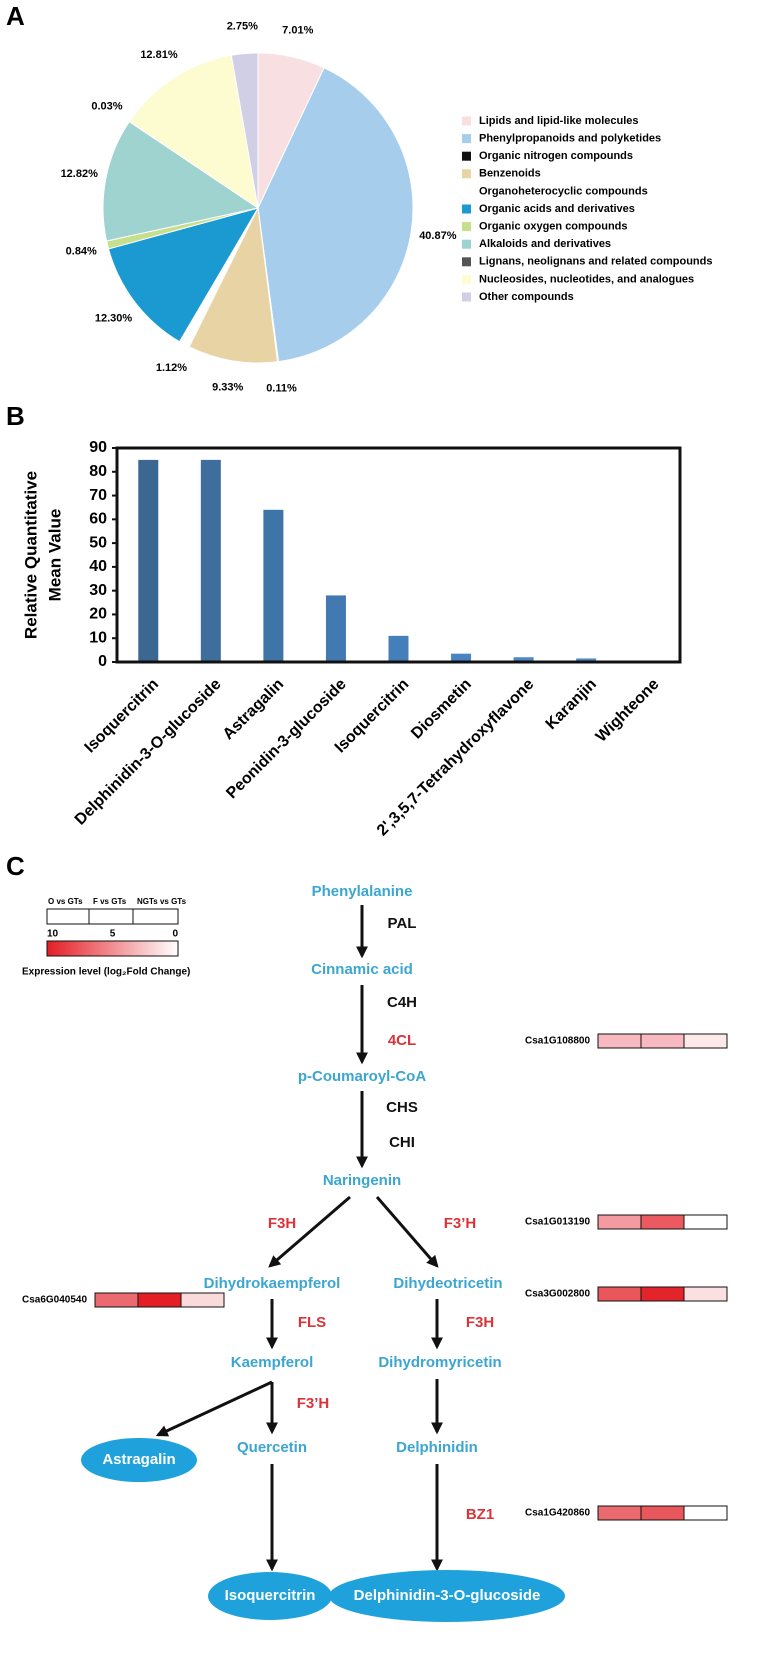 Image resolution: width=773 pixels, height=1664 pixels. What do you see at coordinates (30, 555) in the screenshot?
I see `y-axis-label: Relative Quantitative` at bounding box center [30, 555].